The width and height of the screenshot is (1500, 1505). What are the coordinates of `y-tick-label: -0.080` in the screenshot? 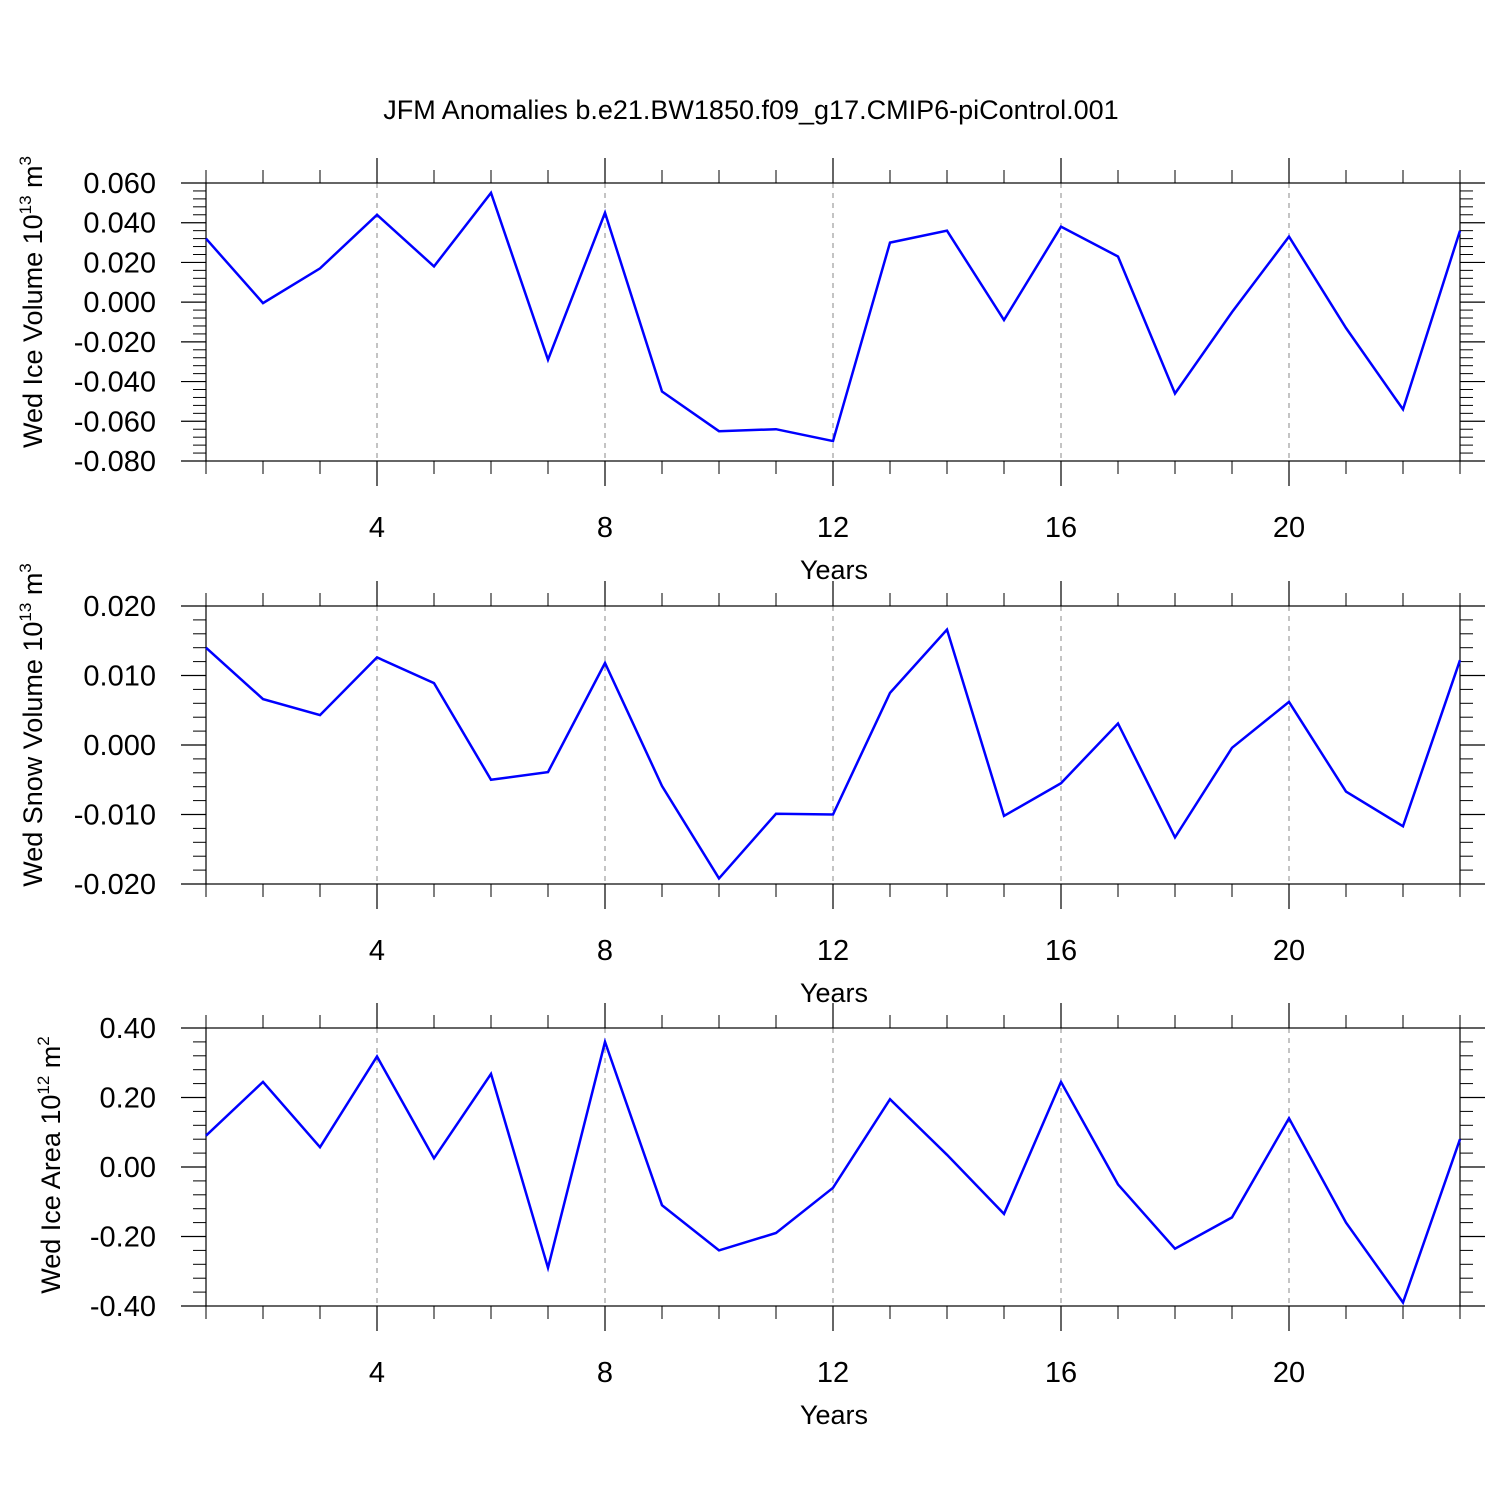 It's located at (115, 462).